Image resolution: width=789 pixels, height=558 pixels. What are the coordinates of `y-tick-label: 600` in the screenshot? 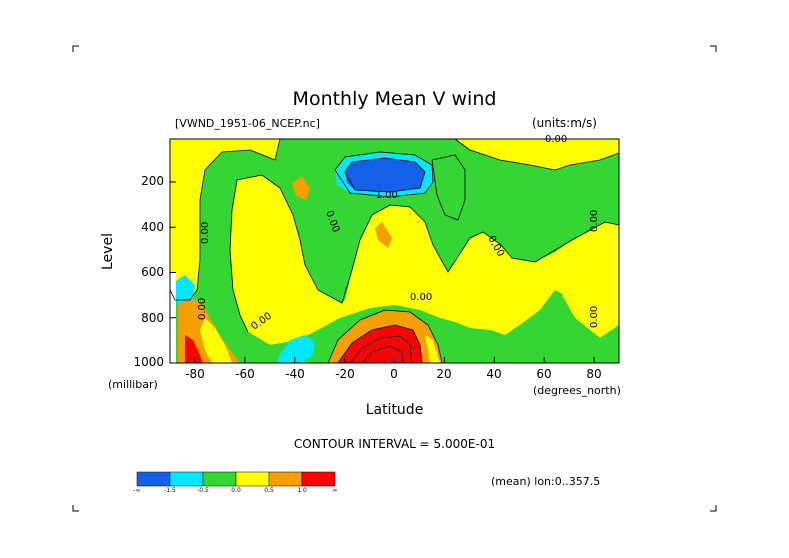 It's located at (152, 272).